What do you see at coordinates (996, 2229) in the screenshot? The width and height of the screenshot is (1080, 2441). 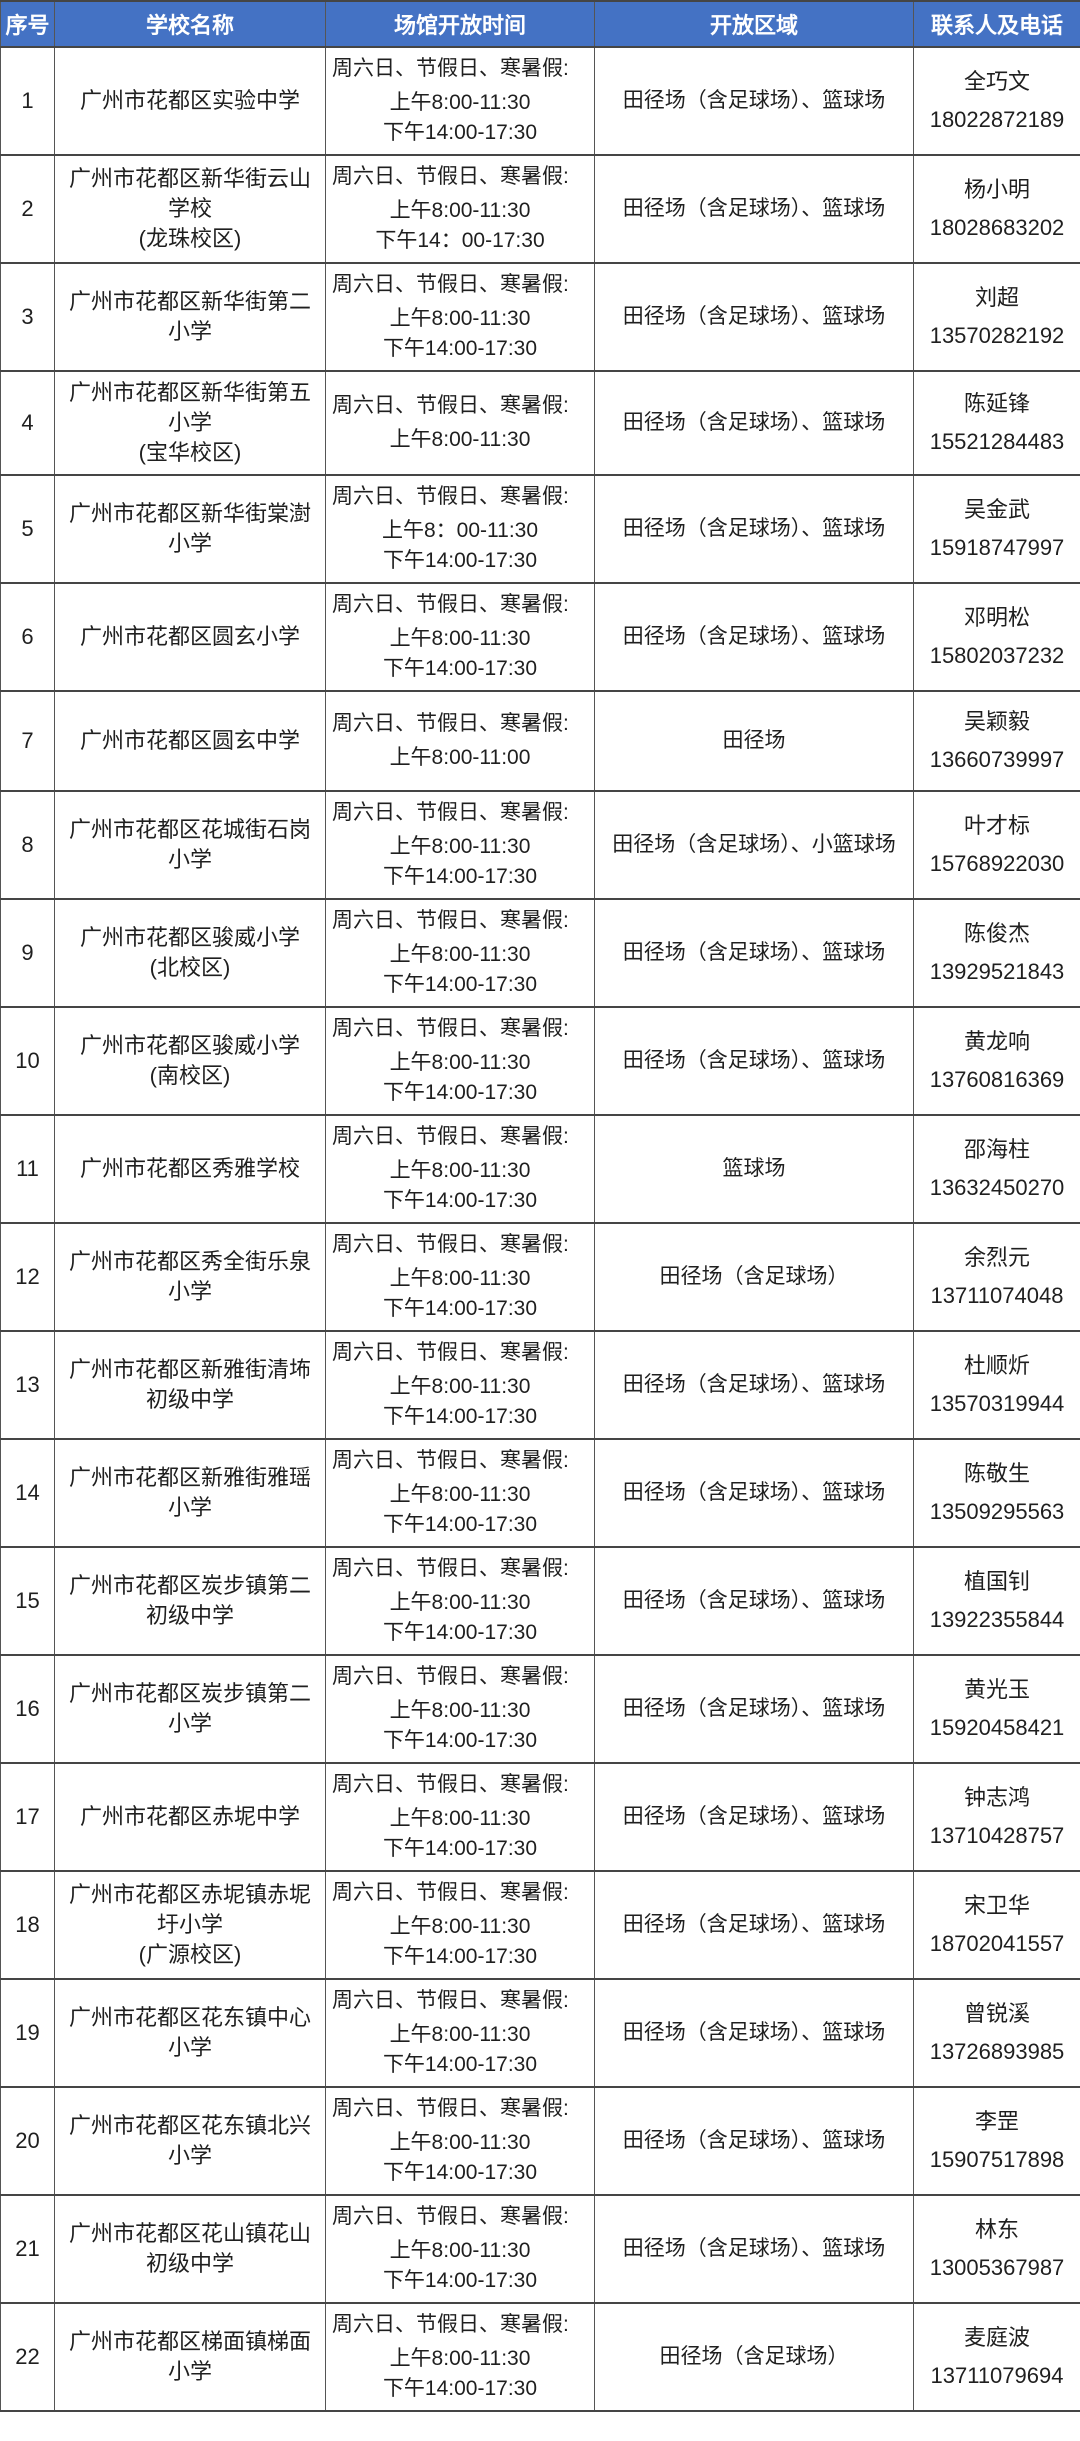 I see `contact-name: 林东` at bounding box center [996, 2229].